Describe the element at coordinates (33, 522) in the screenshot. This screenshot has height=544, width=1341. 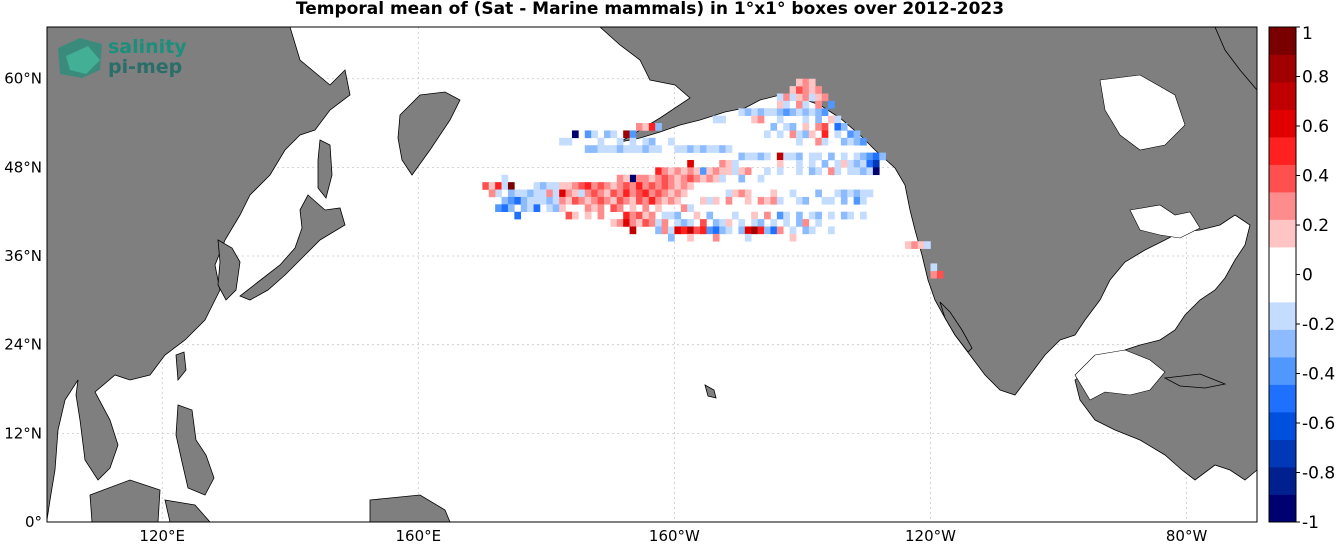
I see `lat-tick-label: 0°` at that location.